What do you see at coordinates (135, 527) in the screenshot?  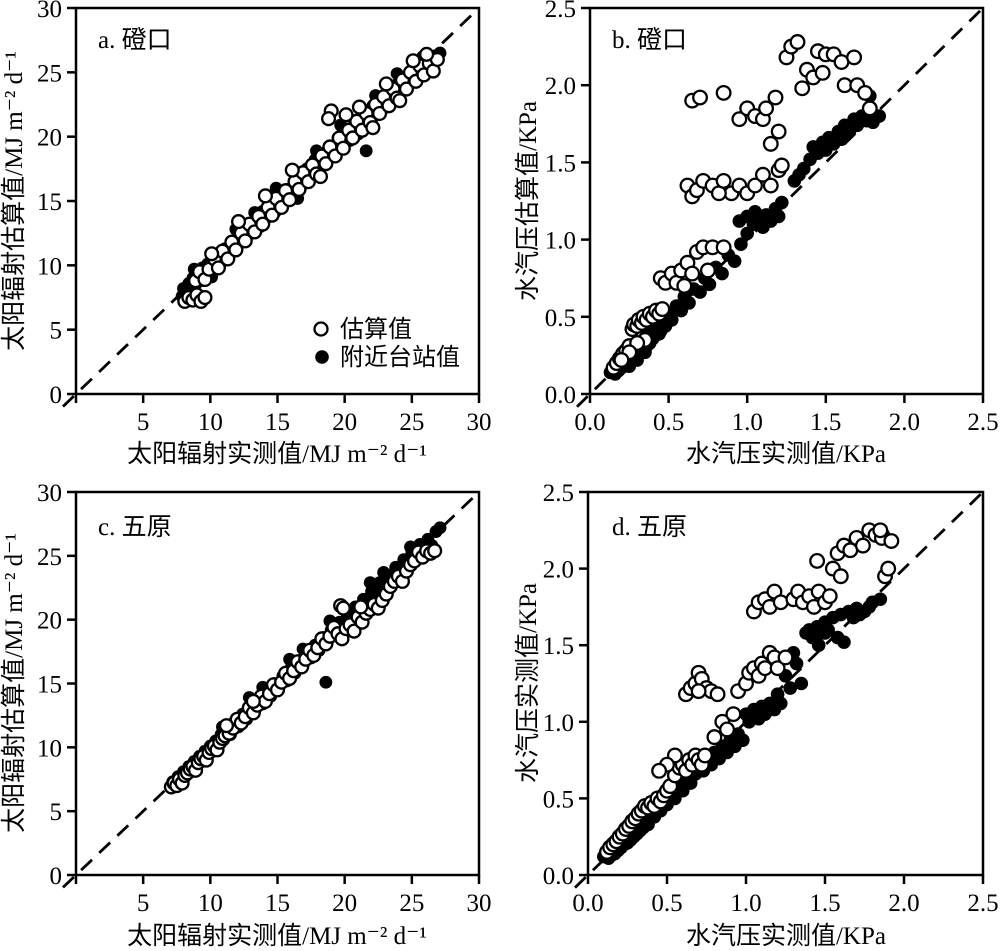 I see `panel-c-title: c. 五原` at bounding box center [135, 527].